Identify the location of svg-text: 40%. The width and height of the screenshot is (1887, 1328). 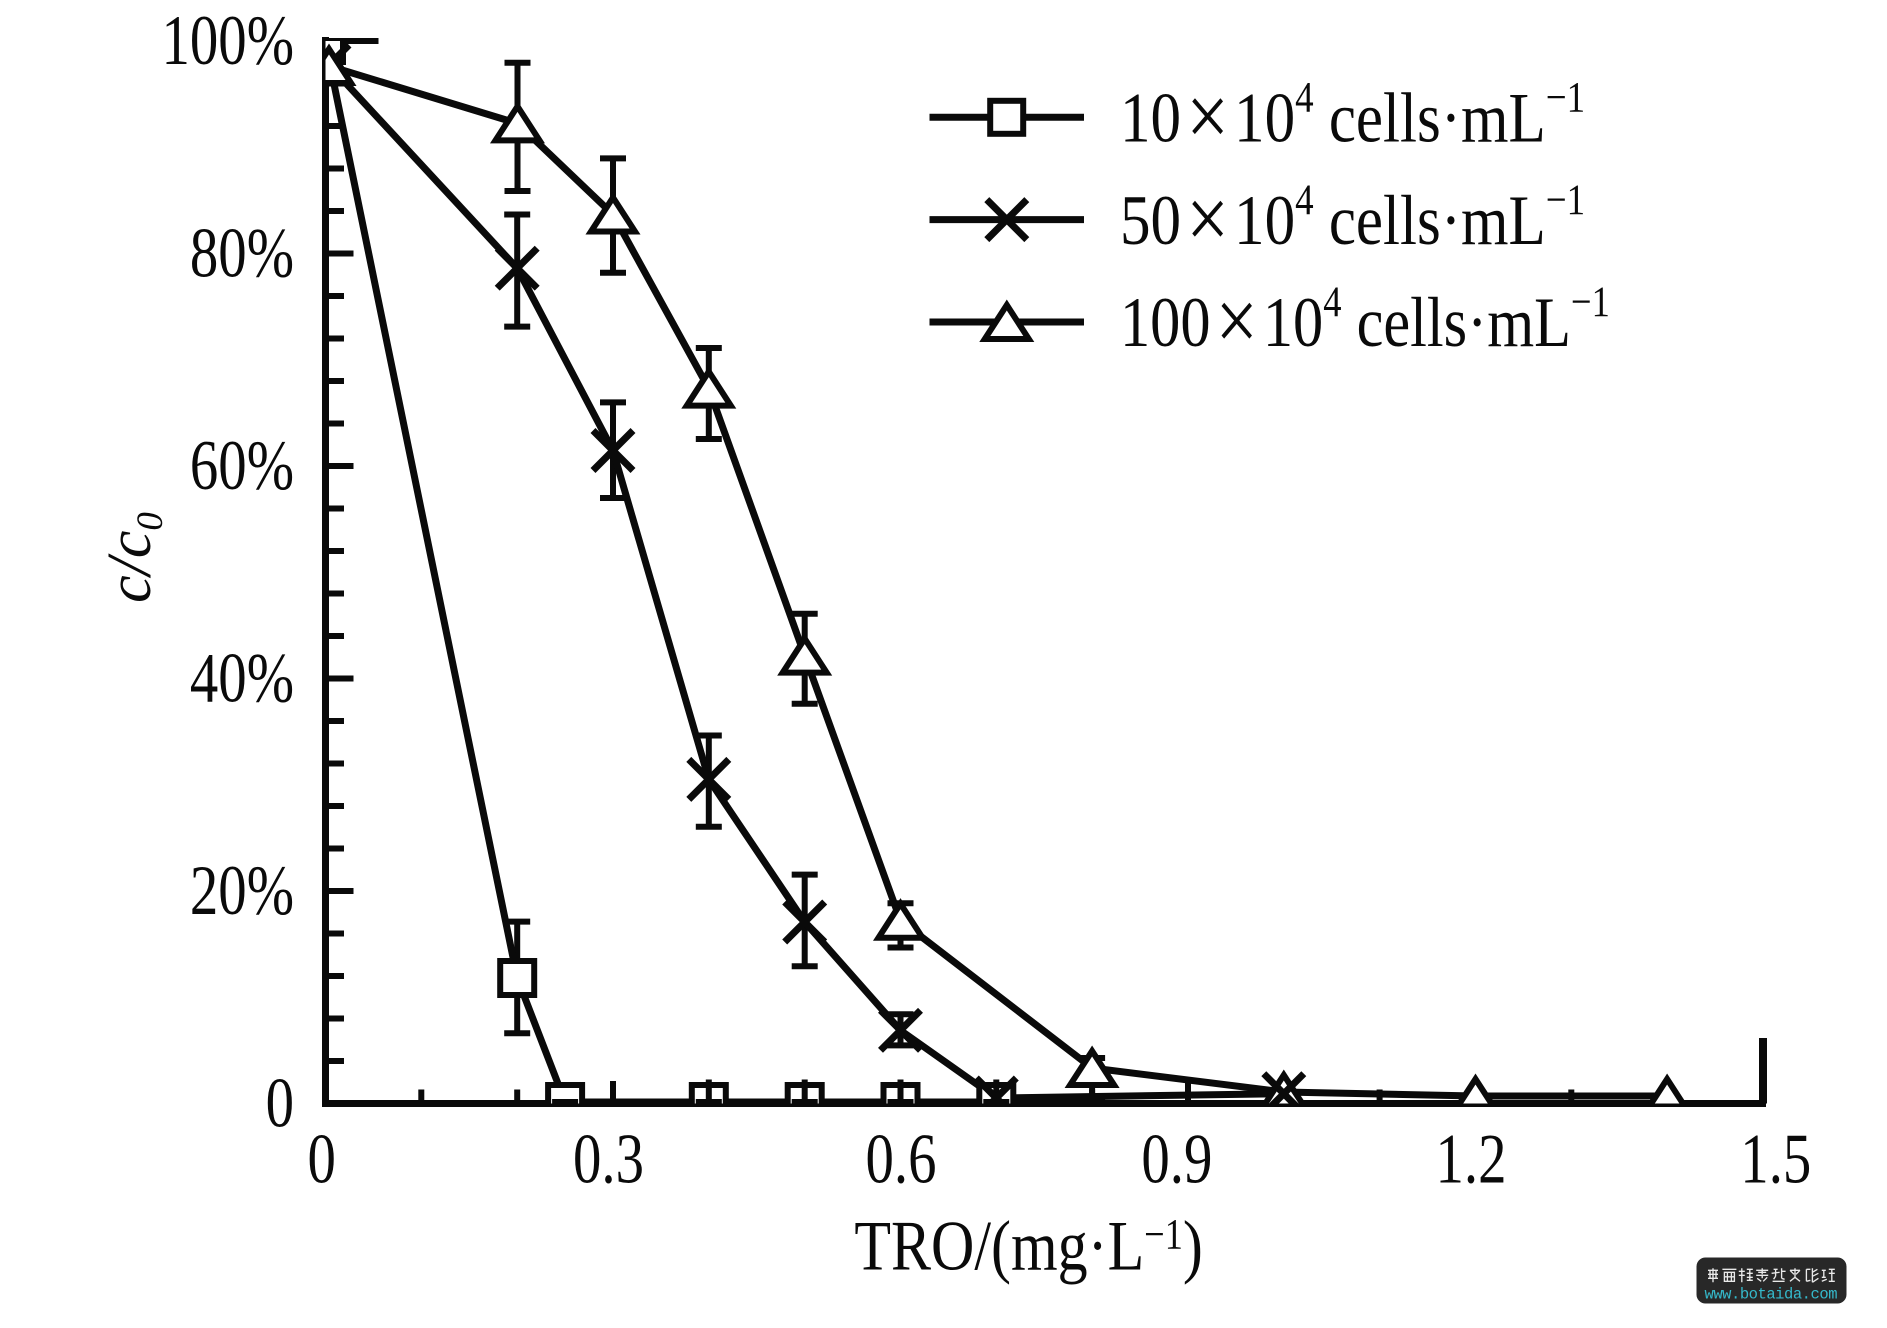
(242, 678).